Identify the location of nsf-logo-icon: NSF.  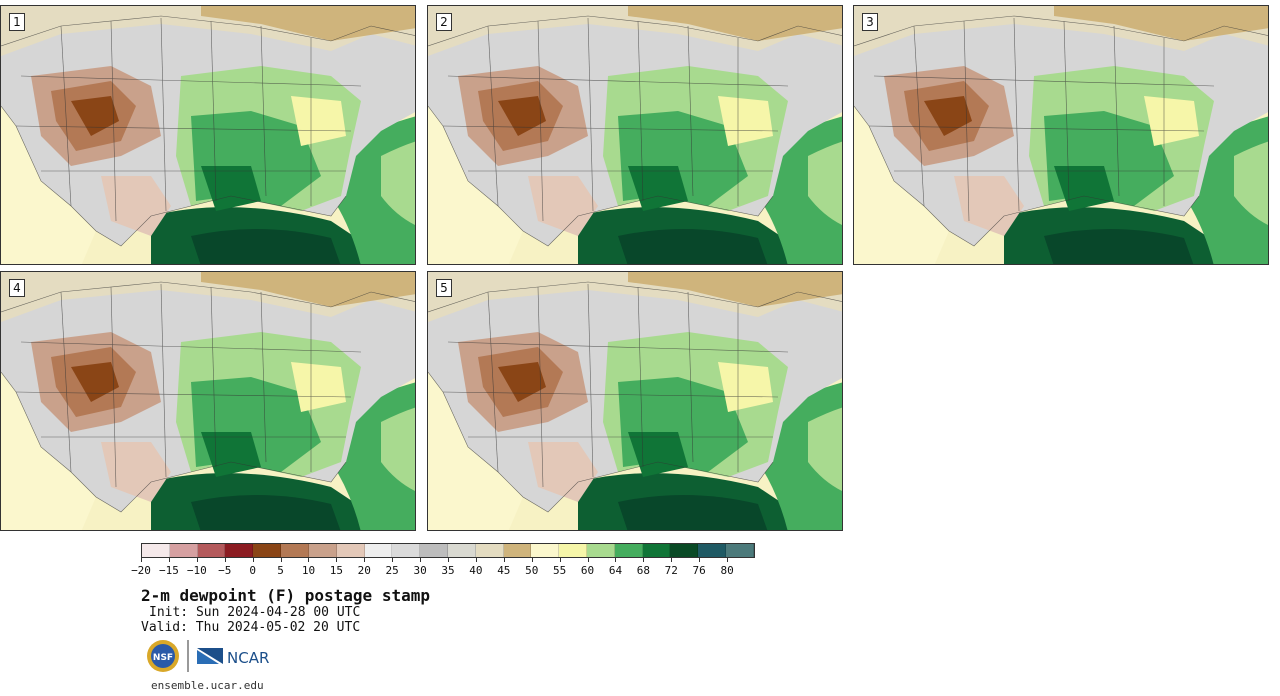
(163, 656).